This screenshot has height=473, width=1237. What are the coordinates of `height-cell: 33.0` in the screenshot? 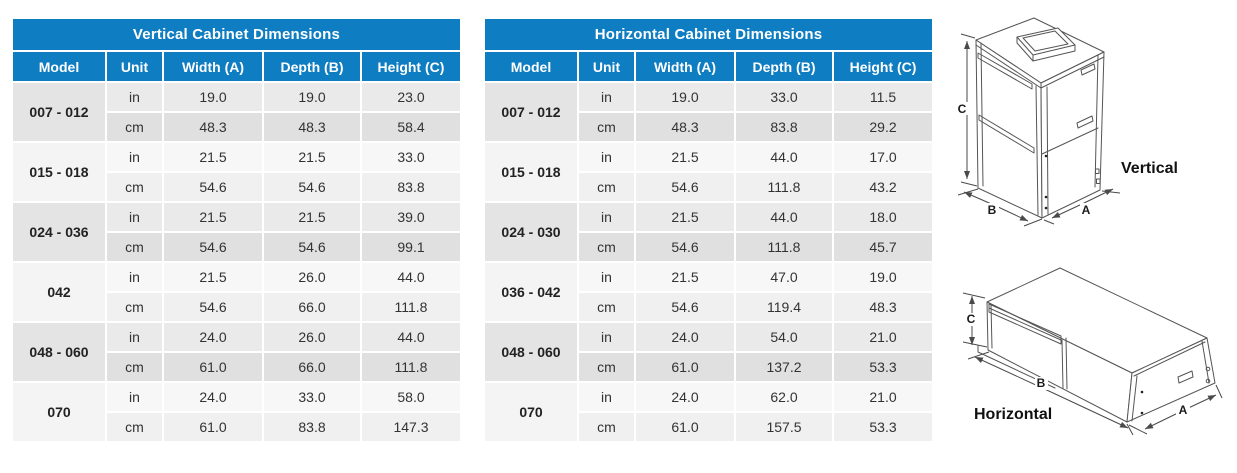 It's located at (411, 157).